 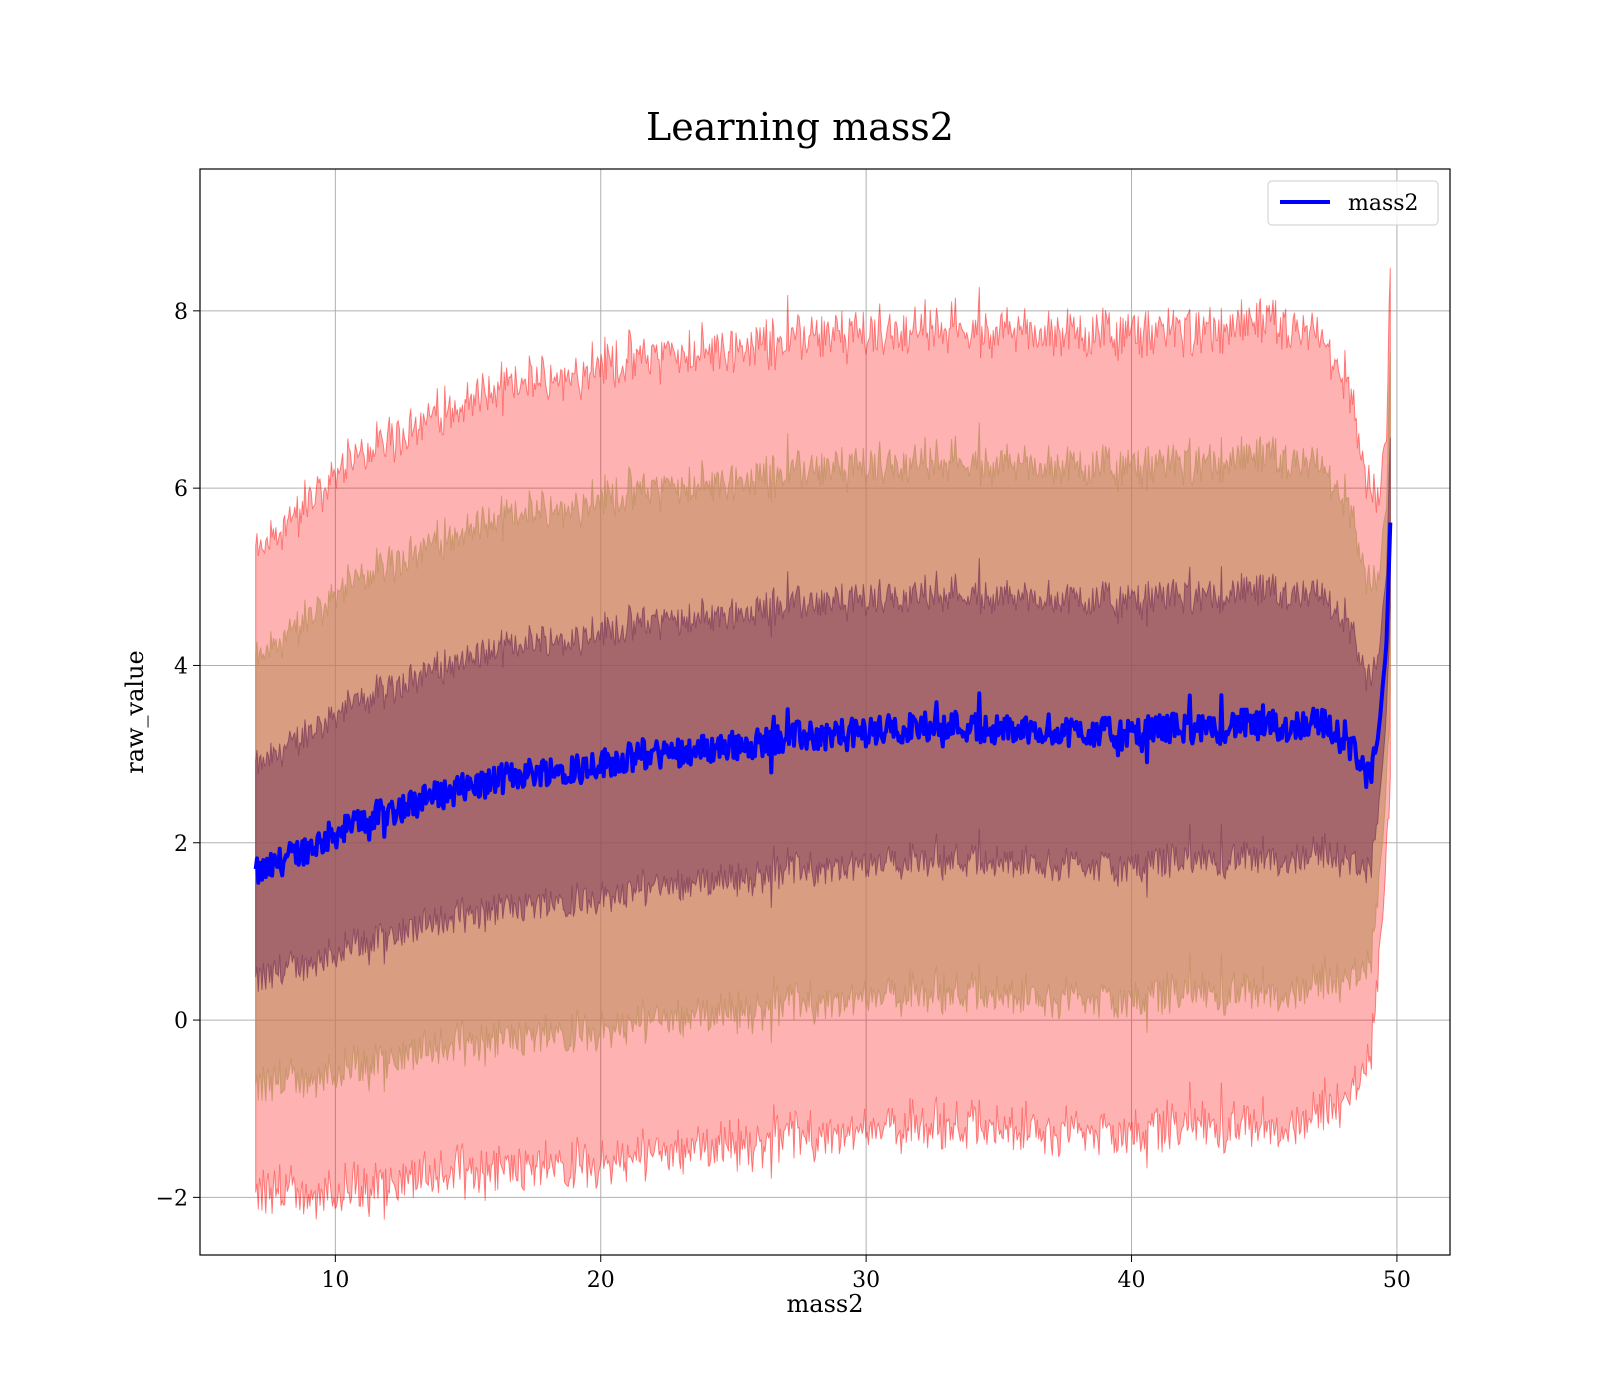 I want to click on y-tick-label-6: 6, so click(x=181, y=489).